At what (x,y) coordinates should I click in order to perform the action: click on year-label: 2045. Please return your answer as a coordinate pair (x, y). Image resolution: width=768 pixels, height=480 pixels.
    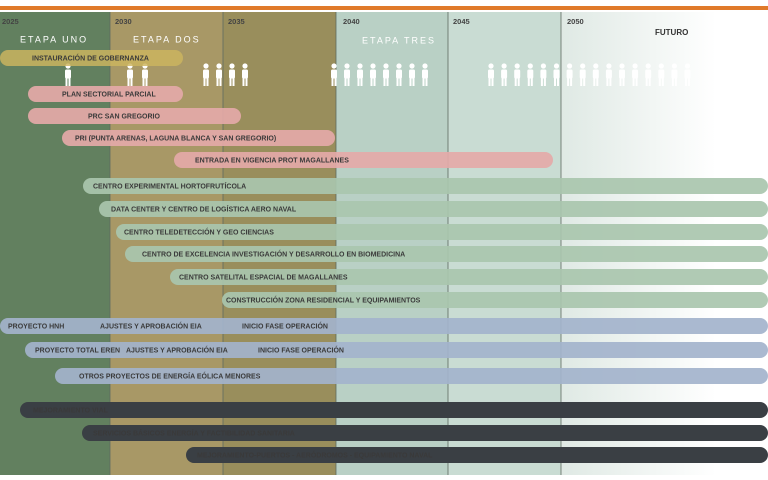
    Looking at the image, I should click on (461, 21).